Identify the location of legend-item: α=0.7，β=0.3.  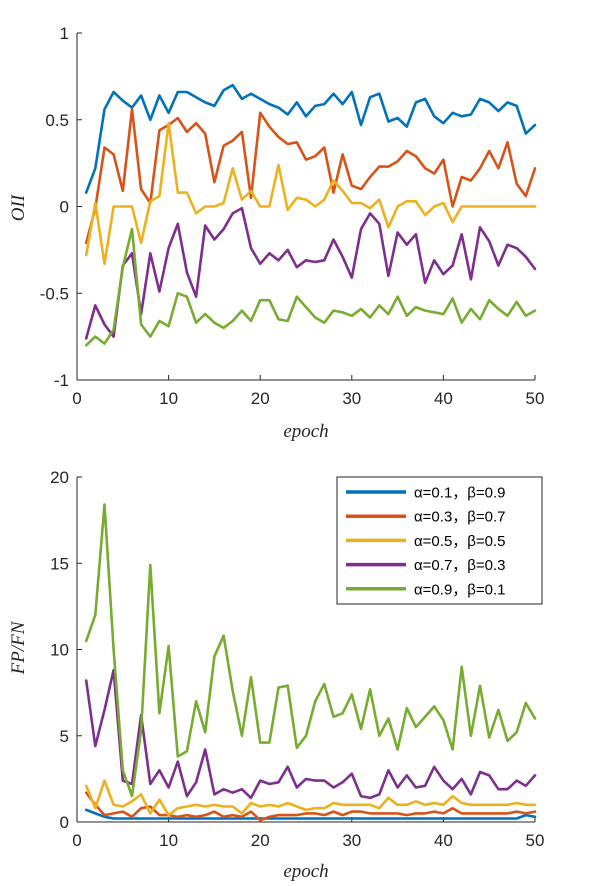
(426, 565).